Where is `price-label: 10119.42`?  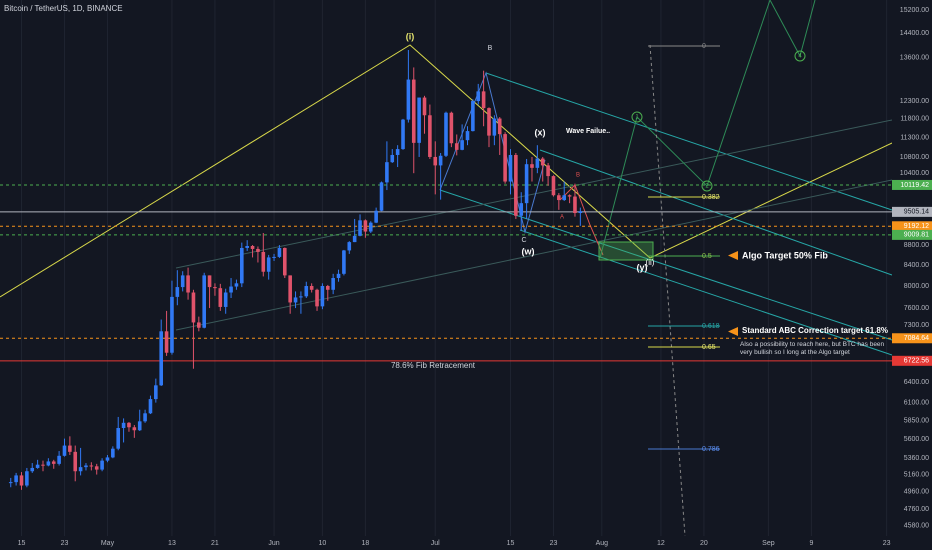 price-label: 10119.42 is located at coordinates (914, 185).